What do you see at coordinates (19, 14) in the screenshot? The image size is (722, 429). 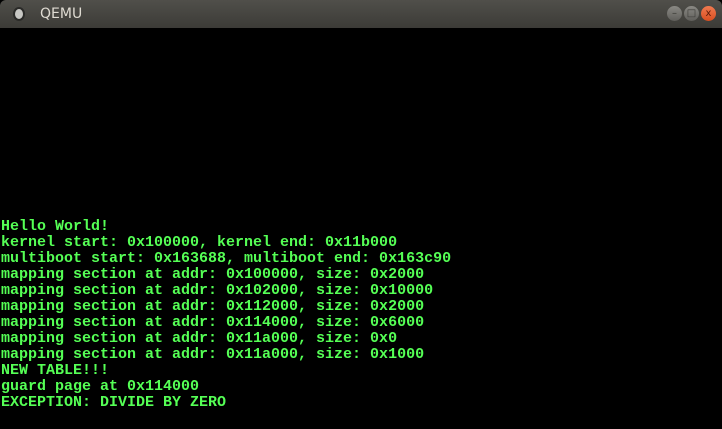 I see `qemu-app-icon` at bounding box center [19, 14].